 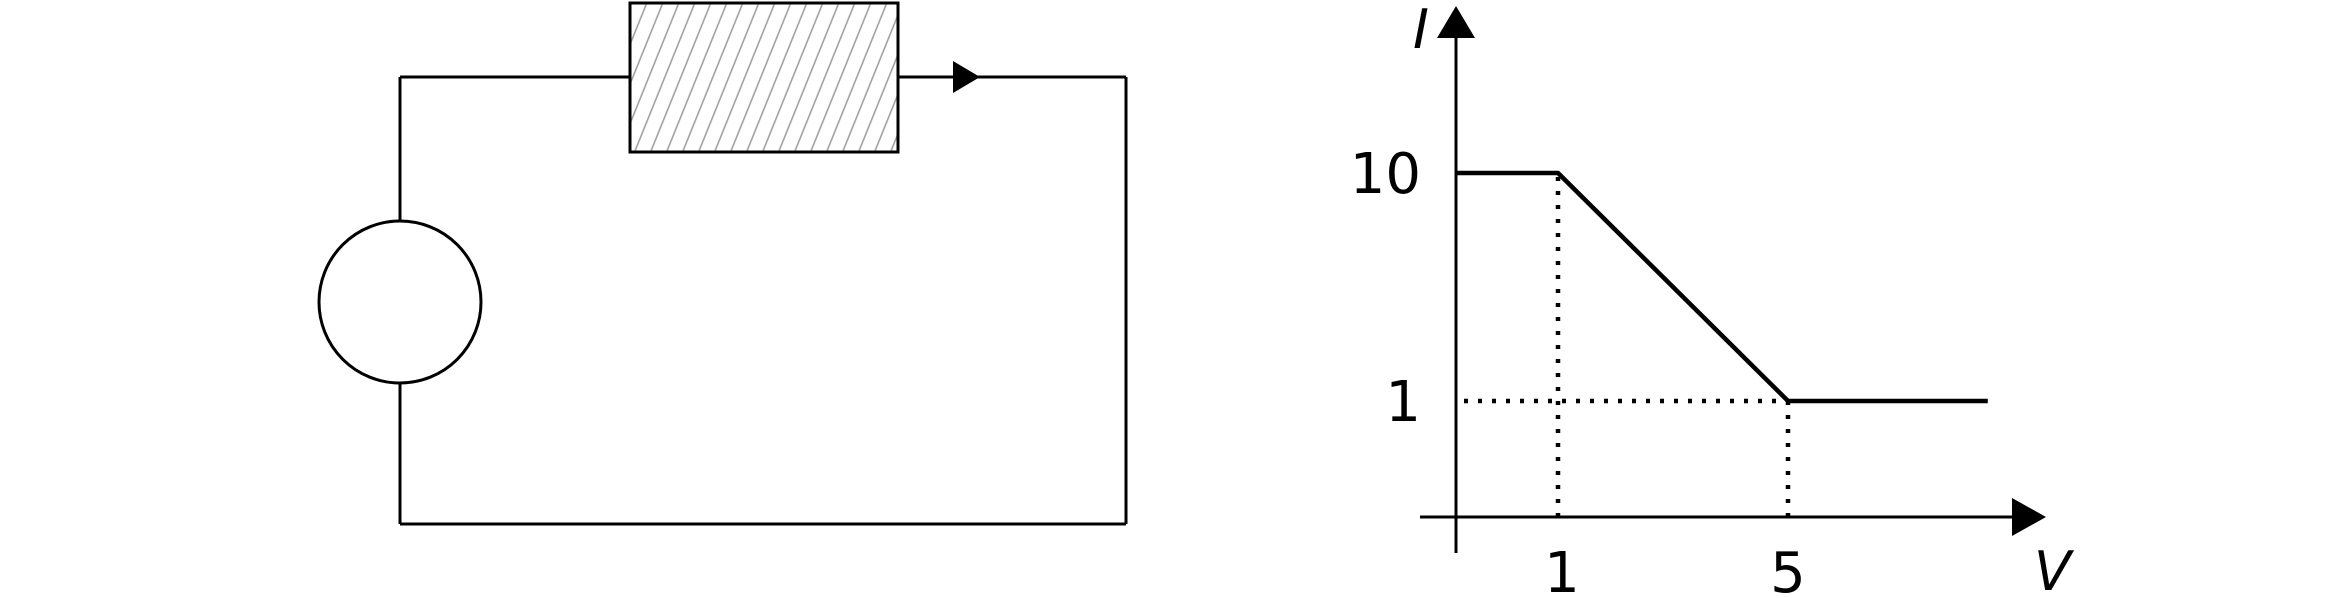 What do you see at coordinates (1421, 30) in the screenshot?
I see `y-axis-label: I` at bounding box center [1421, 30].